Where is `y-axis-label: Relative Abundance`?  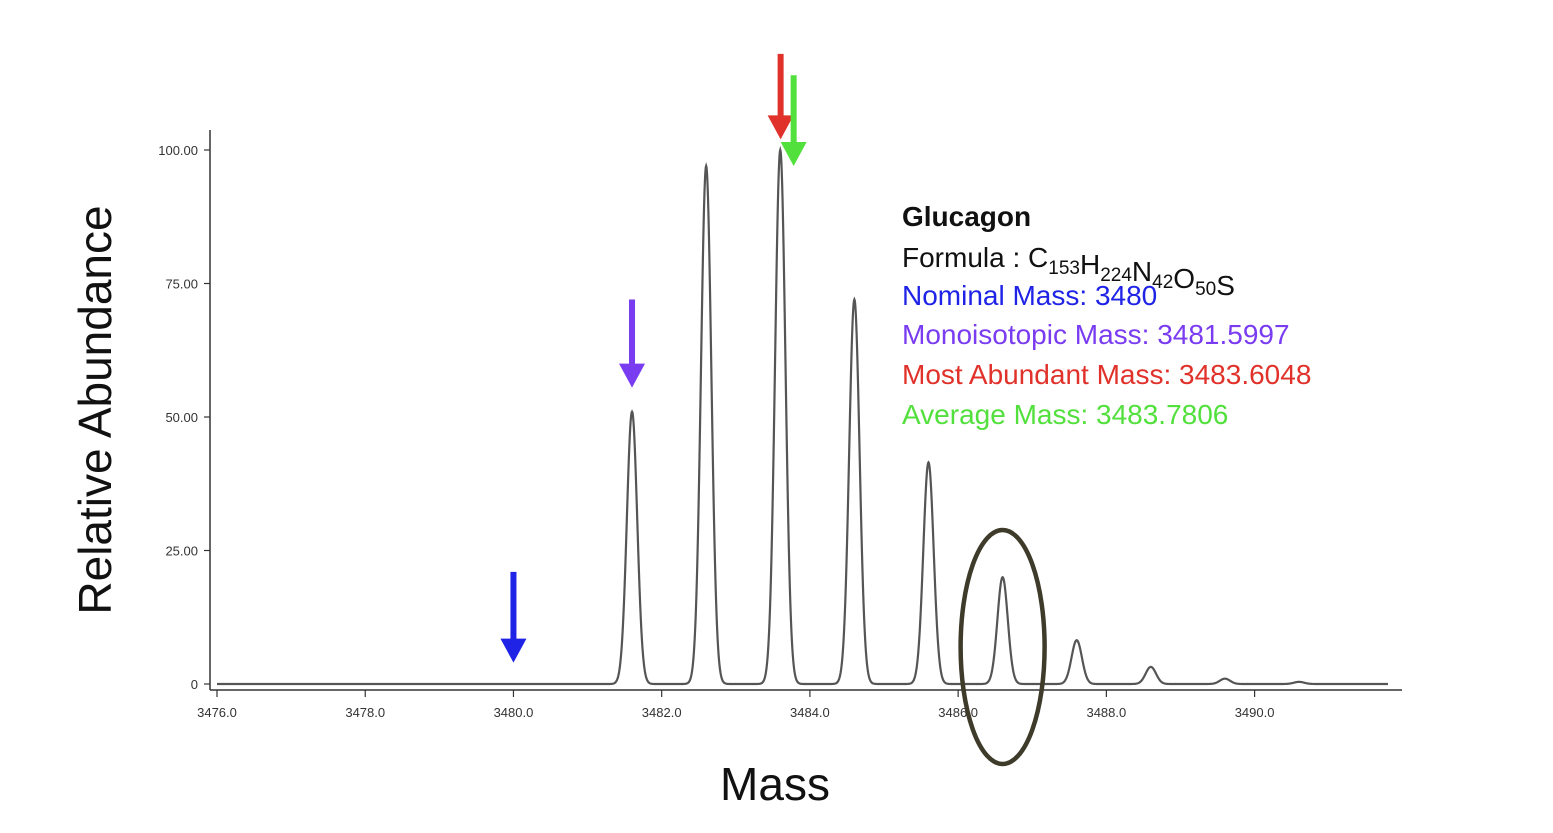 y-axis-label: Relative Abundance is located at coordinates (95, 409).